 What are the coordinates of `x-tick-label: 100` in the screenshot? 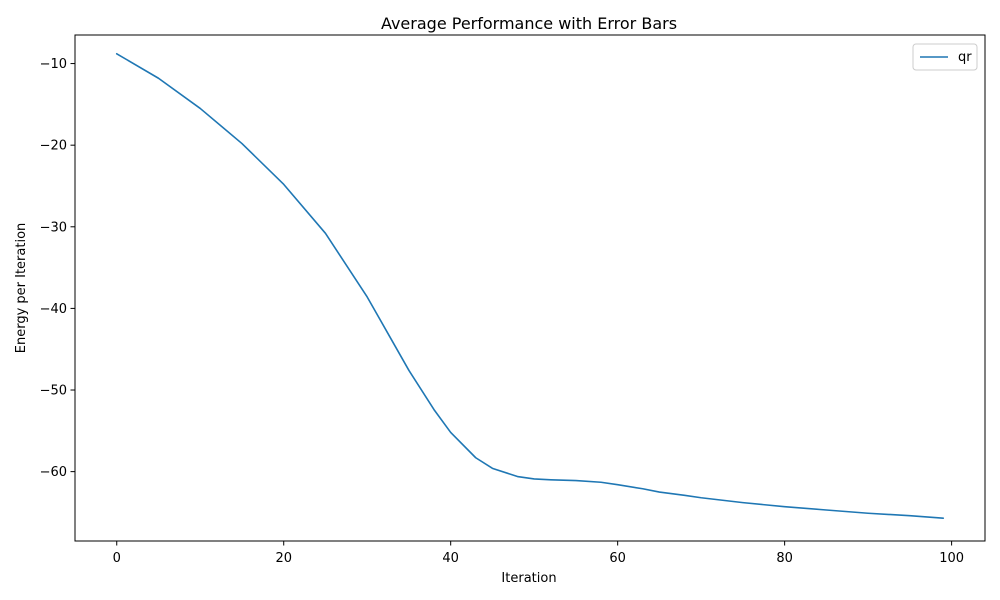 It's located at (951, 558).